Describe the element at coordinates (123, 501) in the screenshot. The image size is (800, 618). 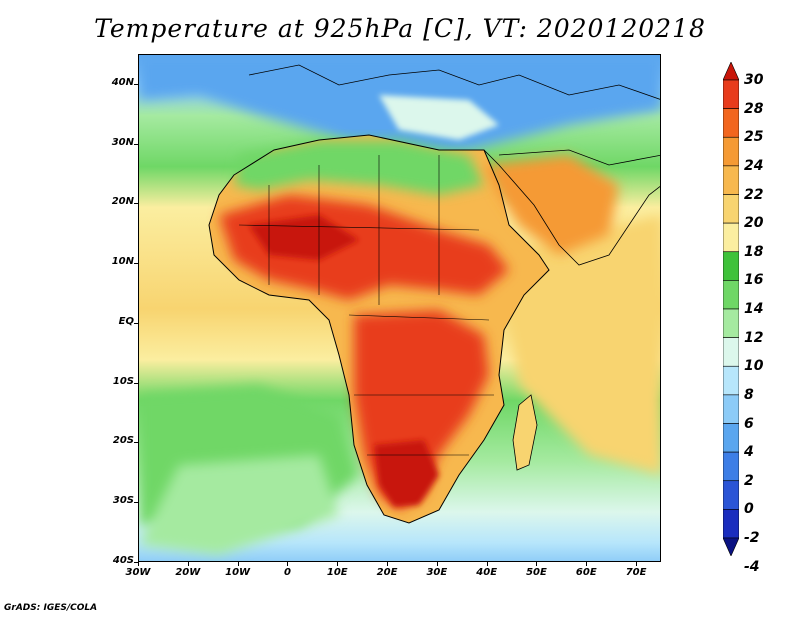
I see `lat-tick-label: 30S` at that location.